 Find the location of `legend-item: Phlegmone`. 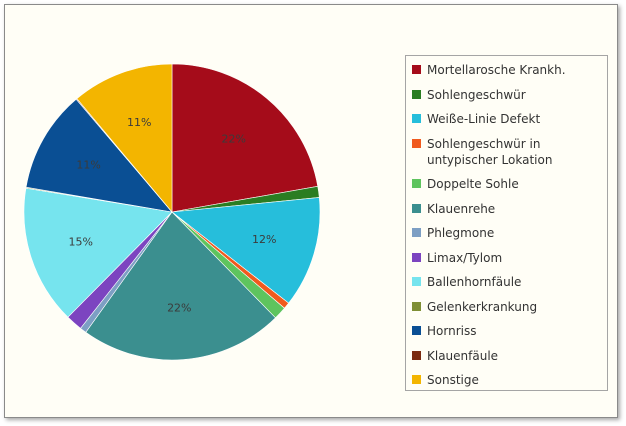

legend-item: Phlegmone is located at coordinates (504, 233).